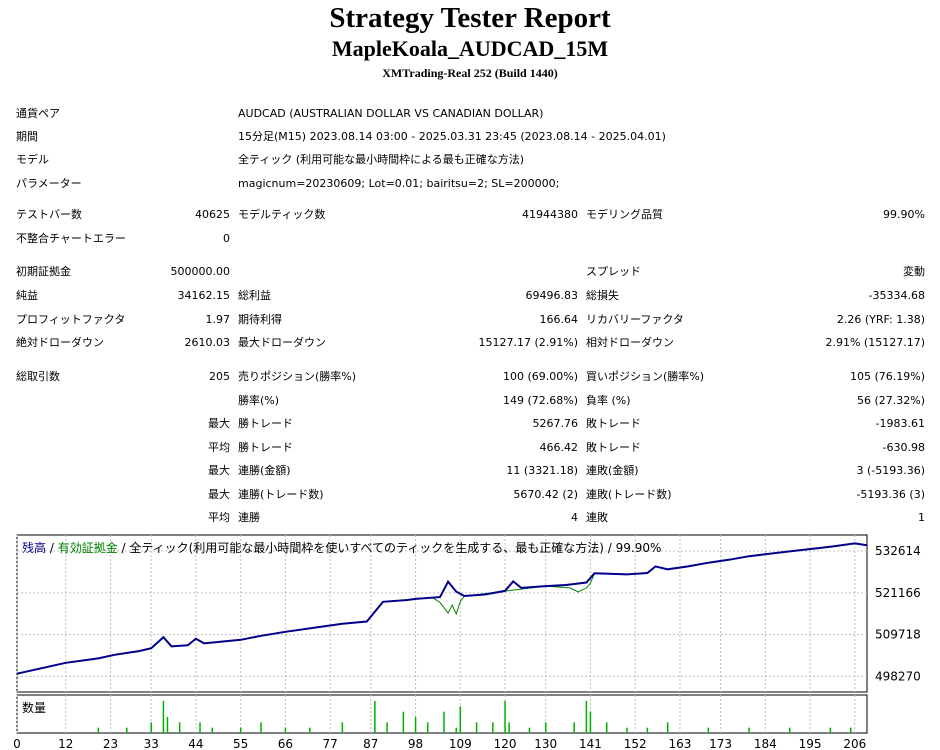 This screenshot has height=750, width=940. I want to click on short-positions-value: 100 (69.00%), so click(540, 376).